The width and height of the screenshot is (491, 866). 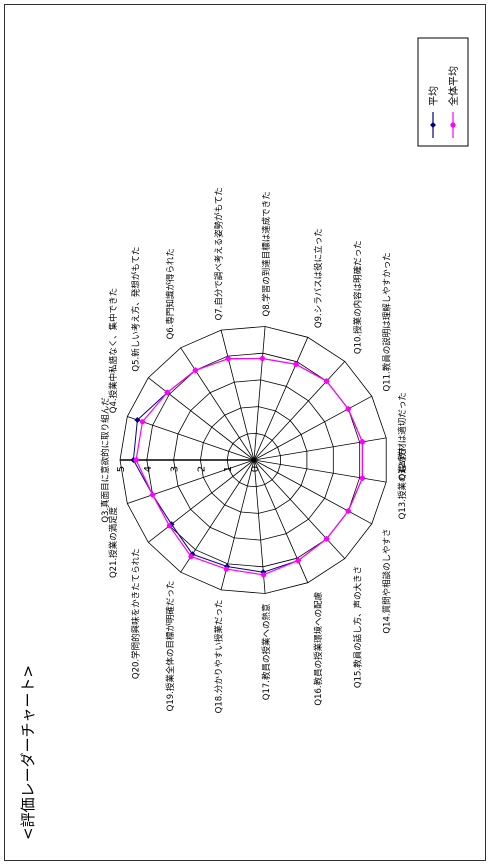 What do you see at coordinates (318, 278) in the screenshot?
I see `axis-label: Q9.シラバスは役に立った` at bounding box center [318, 278].